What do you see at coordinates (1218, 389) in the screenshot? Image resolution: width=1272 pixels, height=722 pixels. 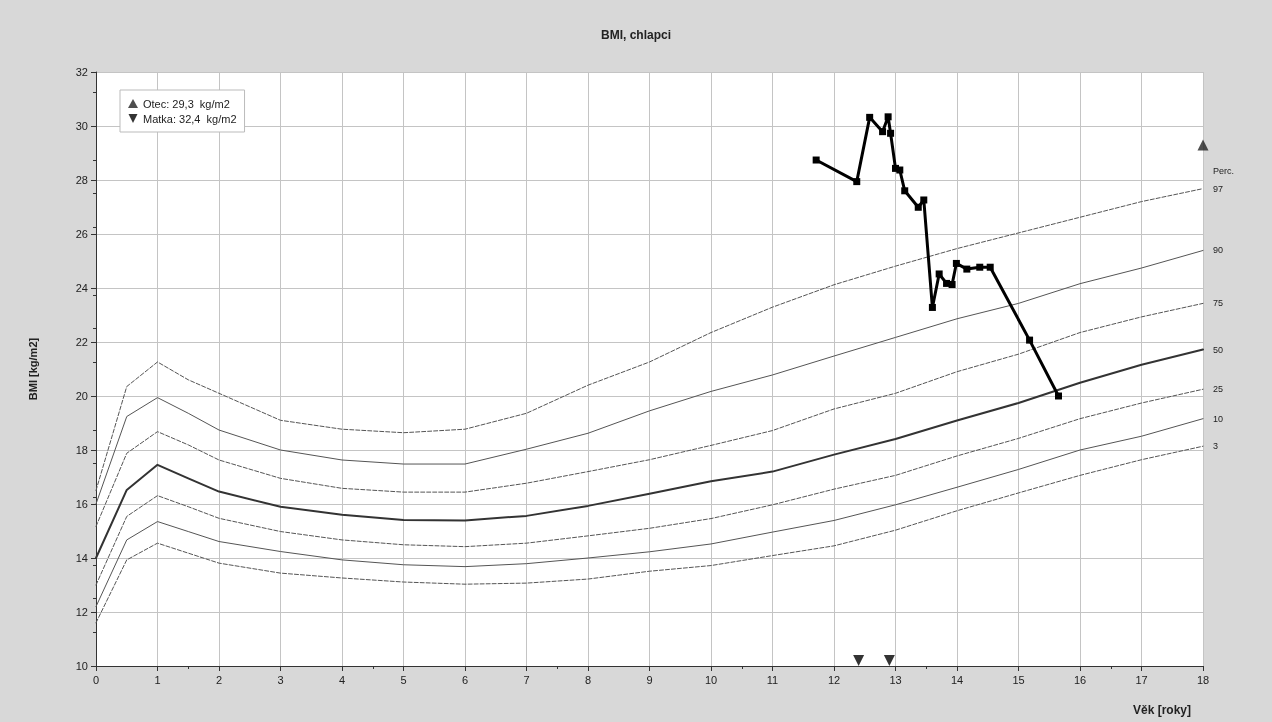 I see `series-label: 25` at bounding box center [1218, 389].